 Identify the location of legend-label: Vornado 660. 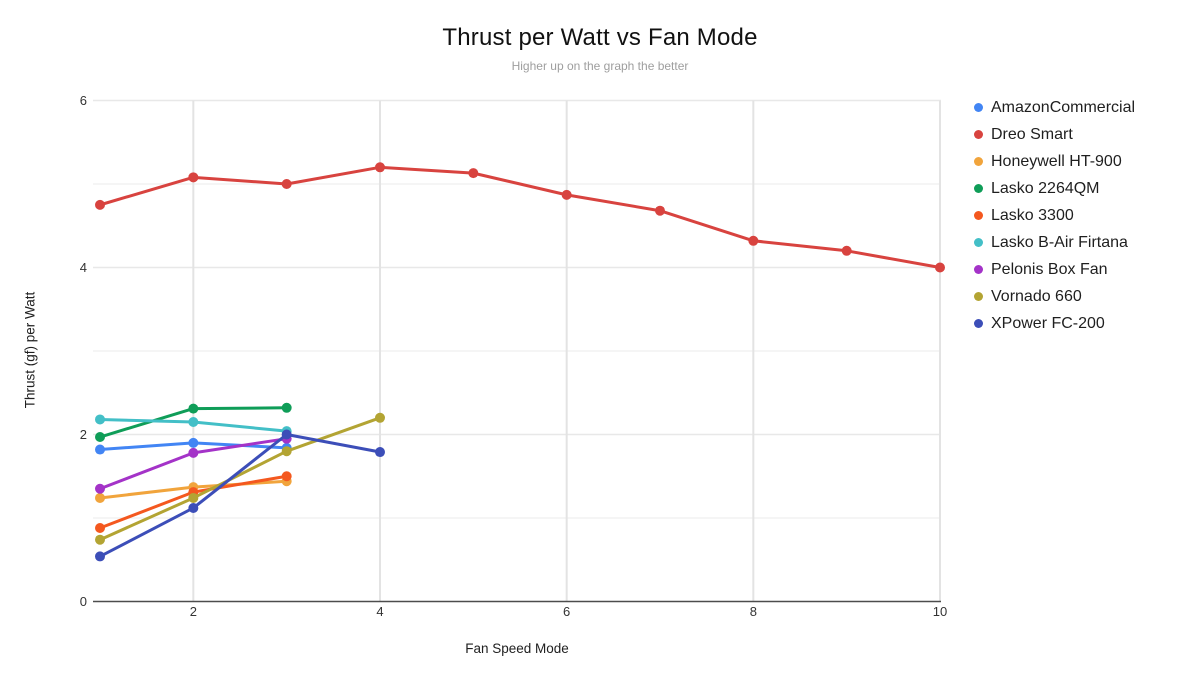
(1036, 296).